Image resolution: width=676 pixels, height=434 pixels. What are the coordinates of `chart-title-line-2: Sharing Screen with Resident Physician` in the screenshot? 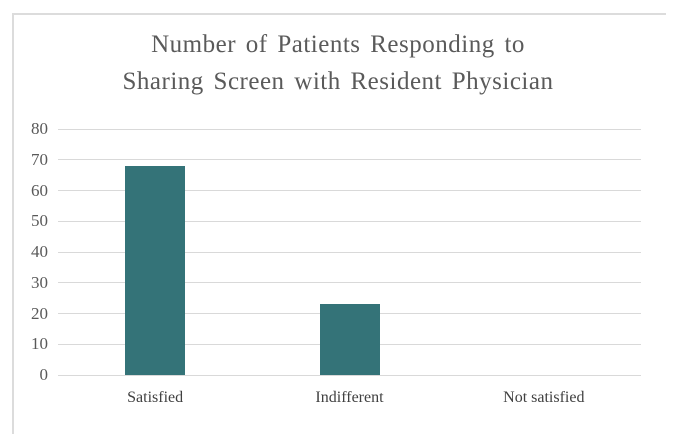 It's located at (338, 81).